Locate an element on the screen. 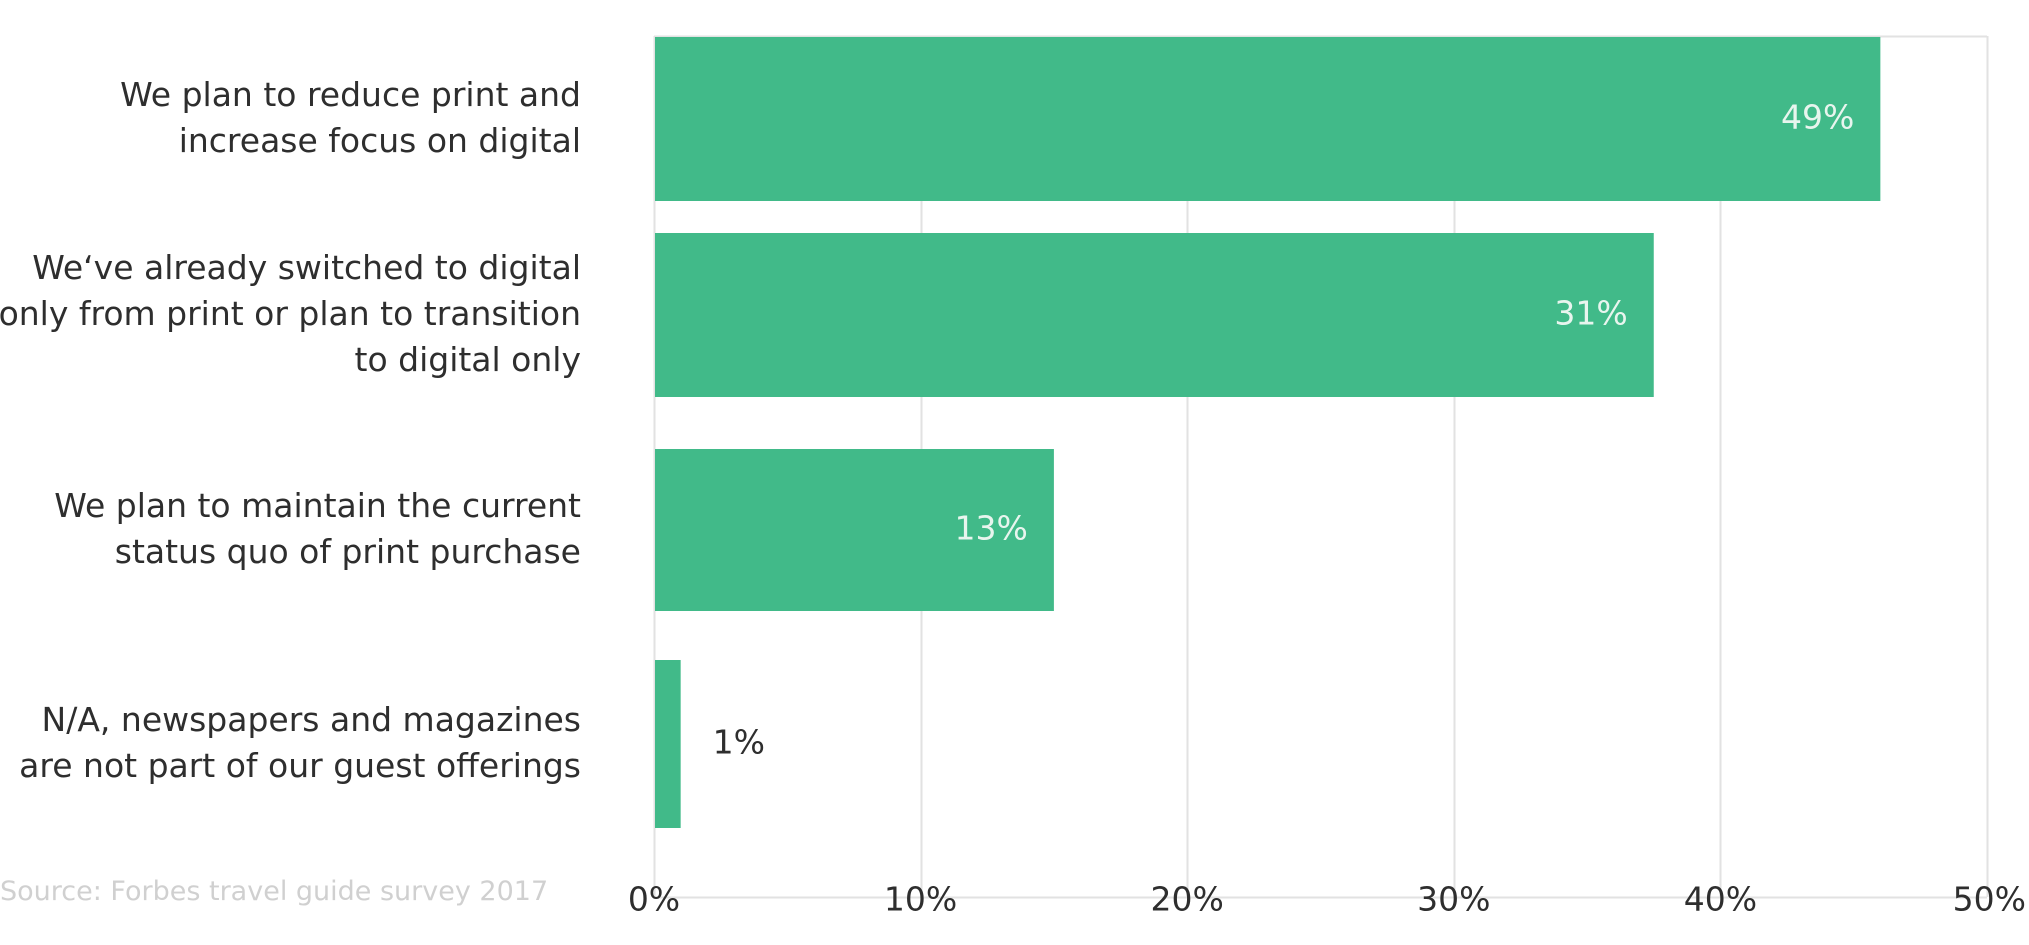 The height and width of the screenshot is (945, 2029). category-label-0-line-0: We plan to reduce print and is located at coordinates (350, 94).